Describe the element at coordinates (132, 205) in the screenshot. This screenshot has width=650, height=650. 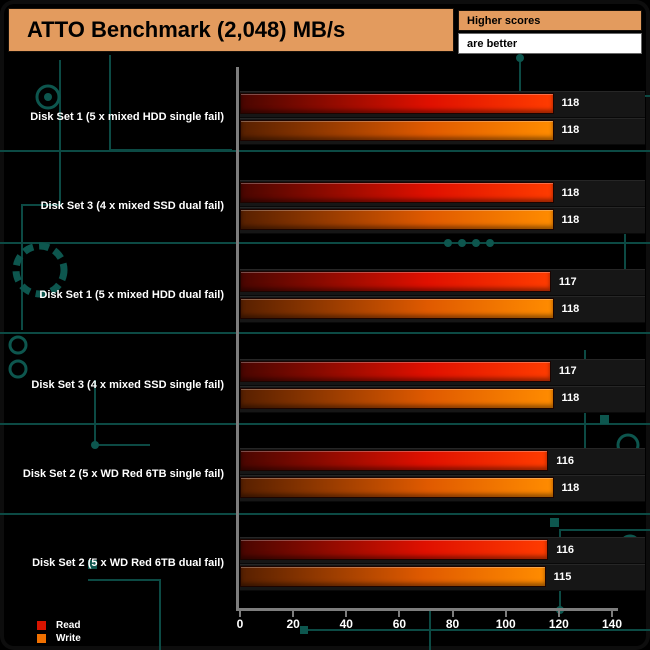
I see `category-label: Disk Set 3 (4 x mixed SSD dual fail)` at that location.